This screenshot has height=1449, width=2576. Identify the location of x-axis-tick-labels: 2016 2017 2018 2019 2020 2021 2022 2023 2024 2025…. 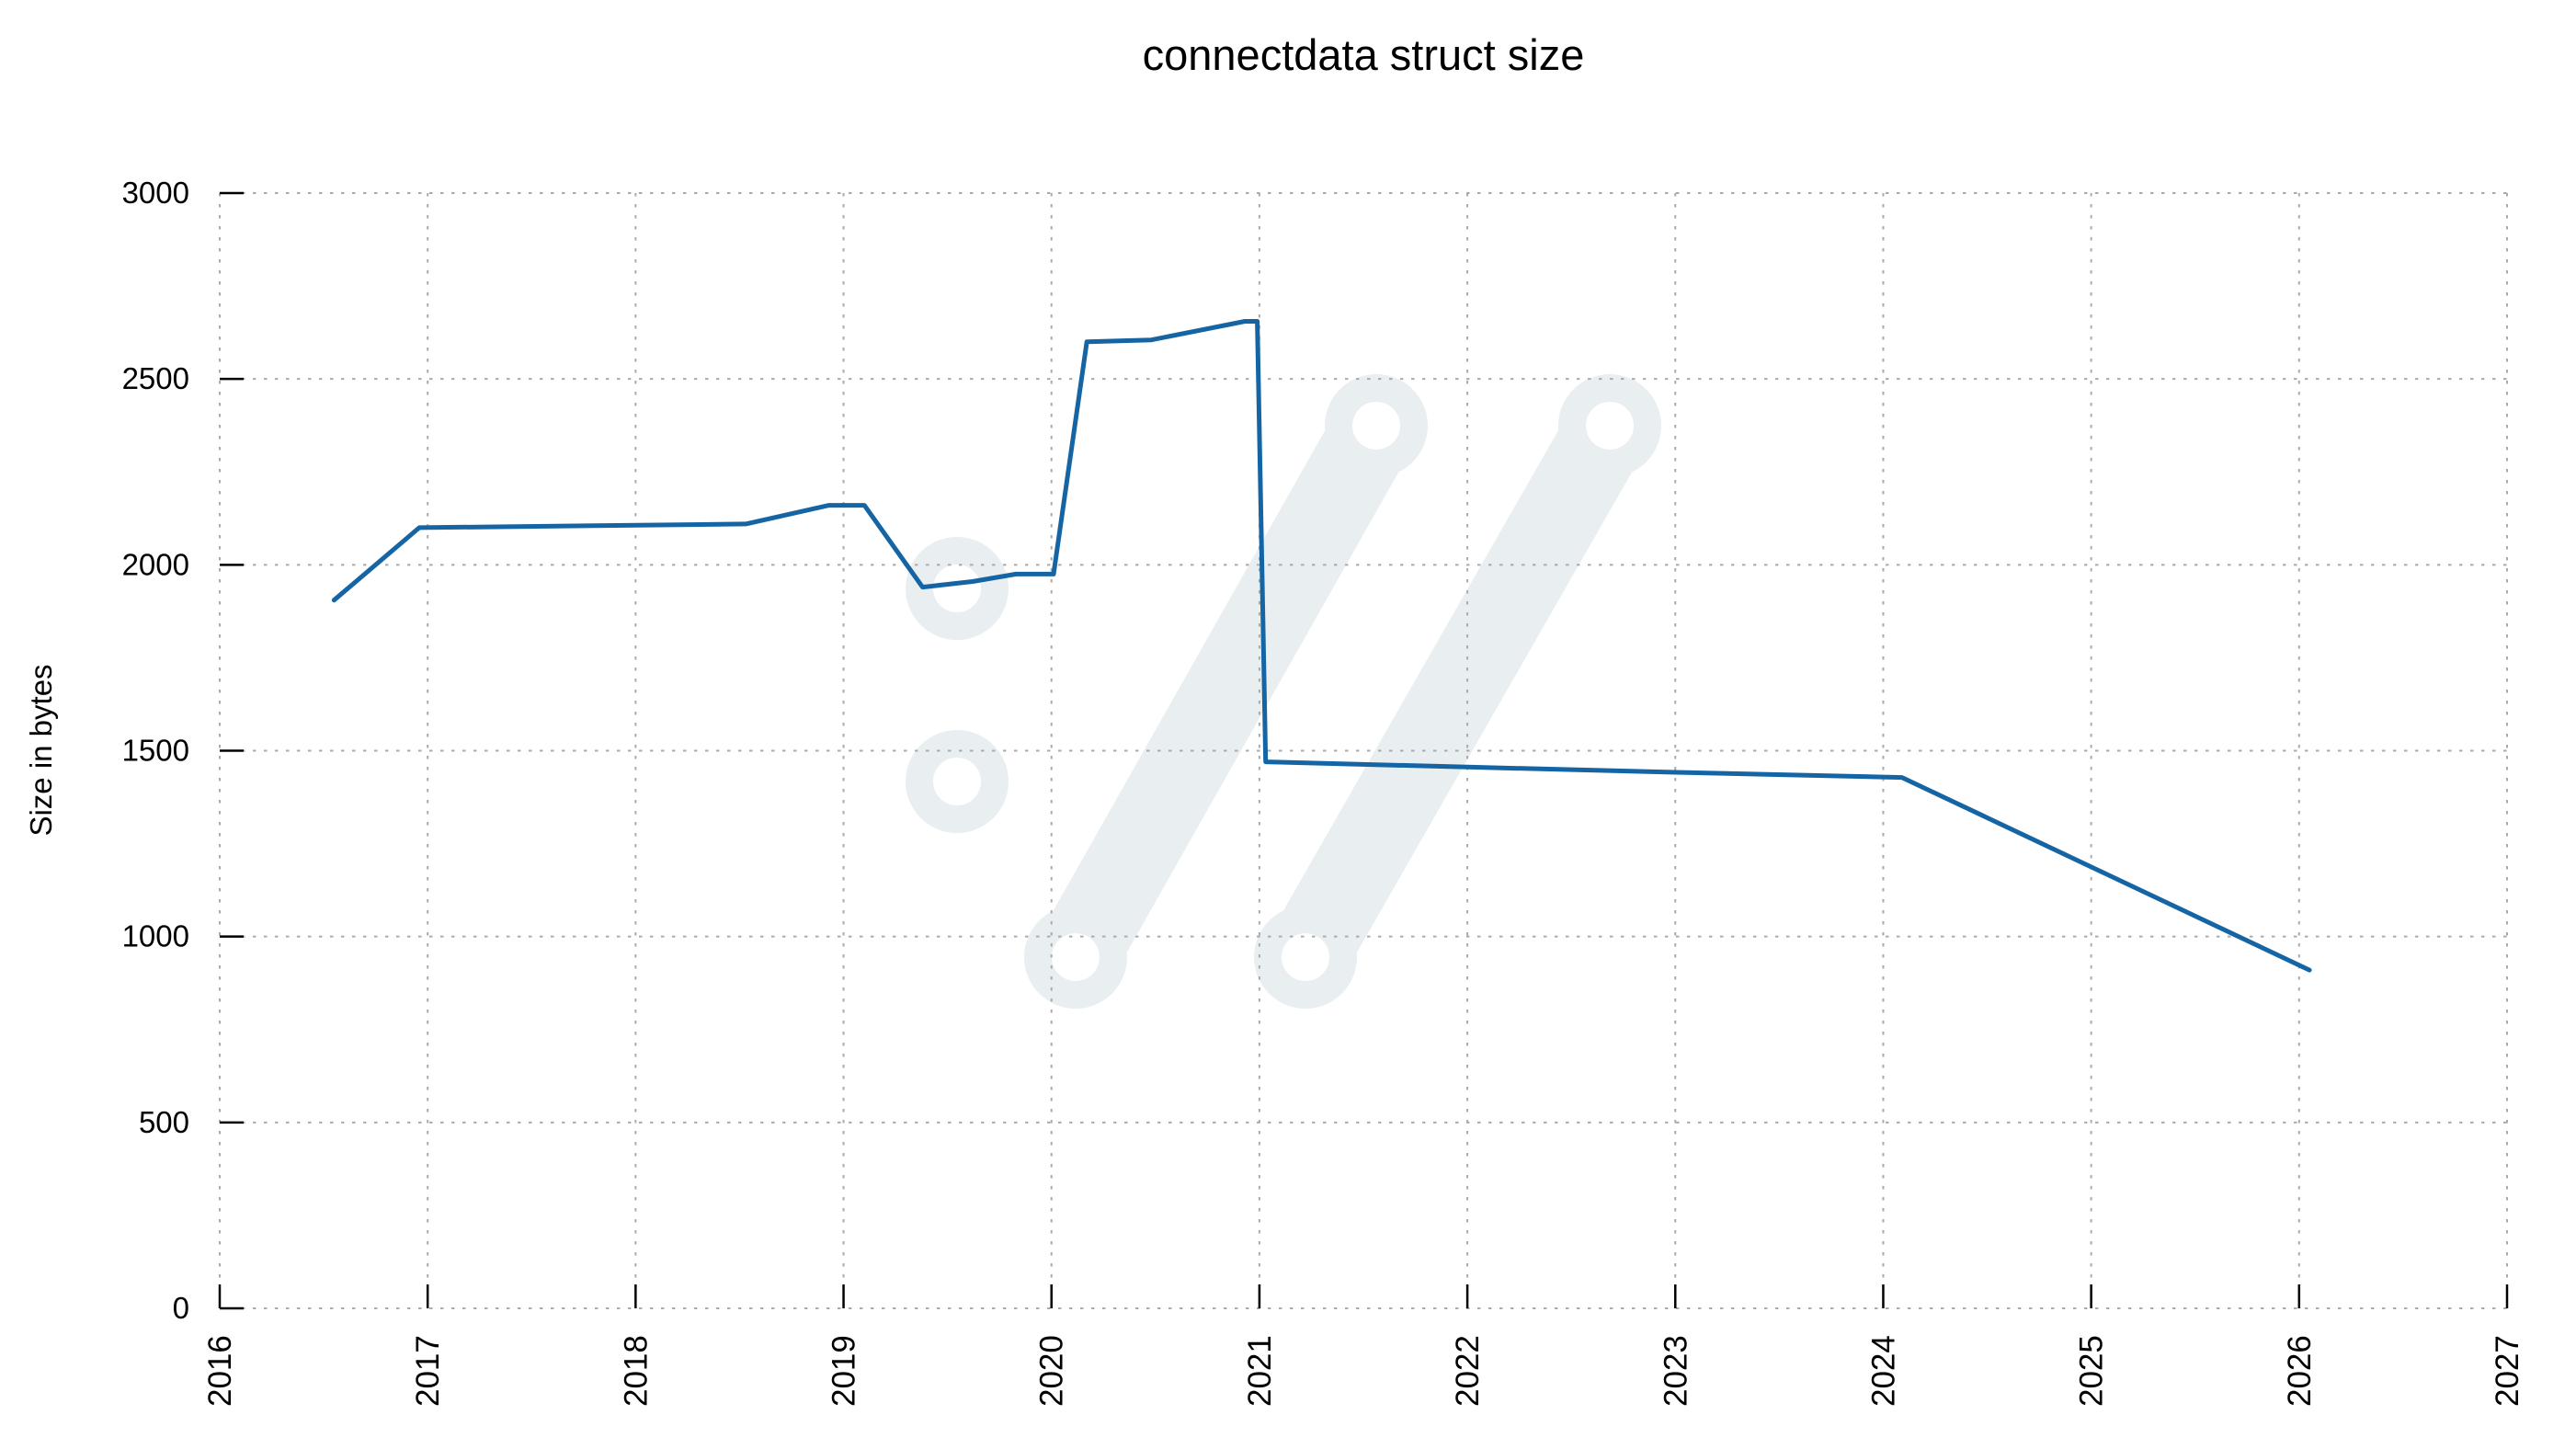
(1363, 1371).